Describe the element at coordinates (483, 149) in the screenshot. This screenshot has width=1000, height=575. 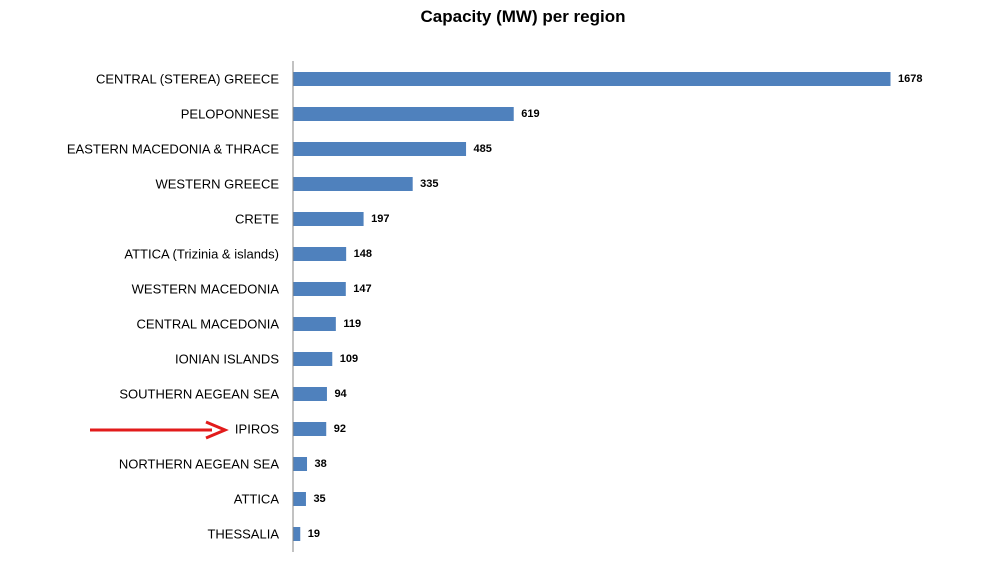
I see `value-label-eastern-macedonia-thrace: 485` at that location.